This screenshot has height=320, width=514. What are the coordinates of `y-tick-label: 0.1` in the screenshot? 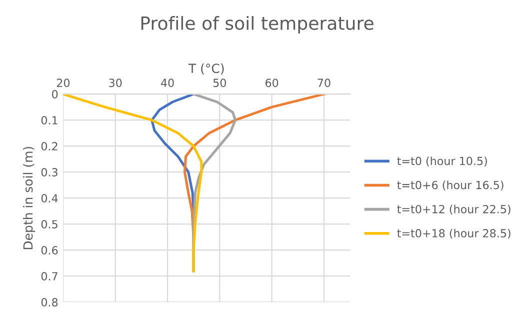 It's located at (49, 120).